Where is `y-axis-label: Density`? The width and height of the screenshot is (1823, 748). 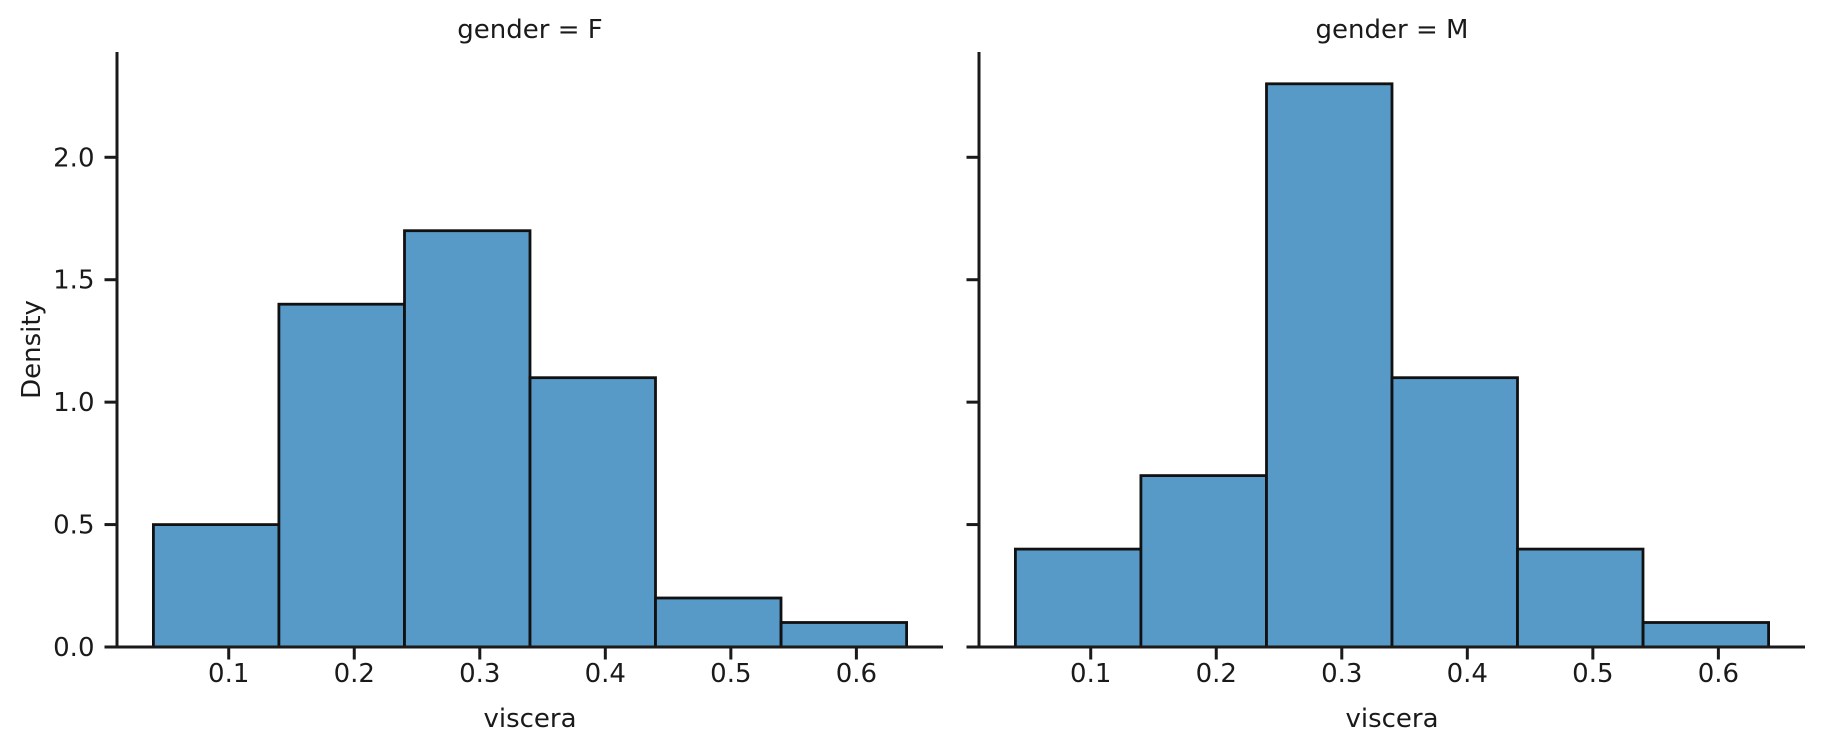 y-axis-label: Density is located at coordinates (32, 349).